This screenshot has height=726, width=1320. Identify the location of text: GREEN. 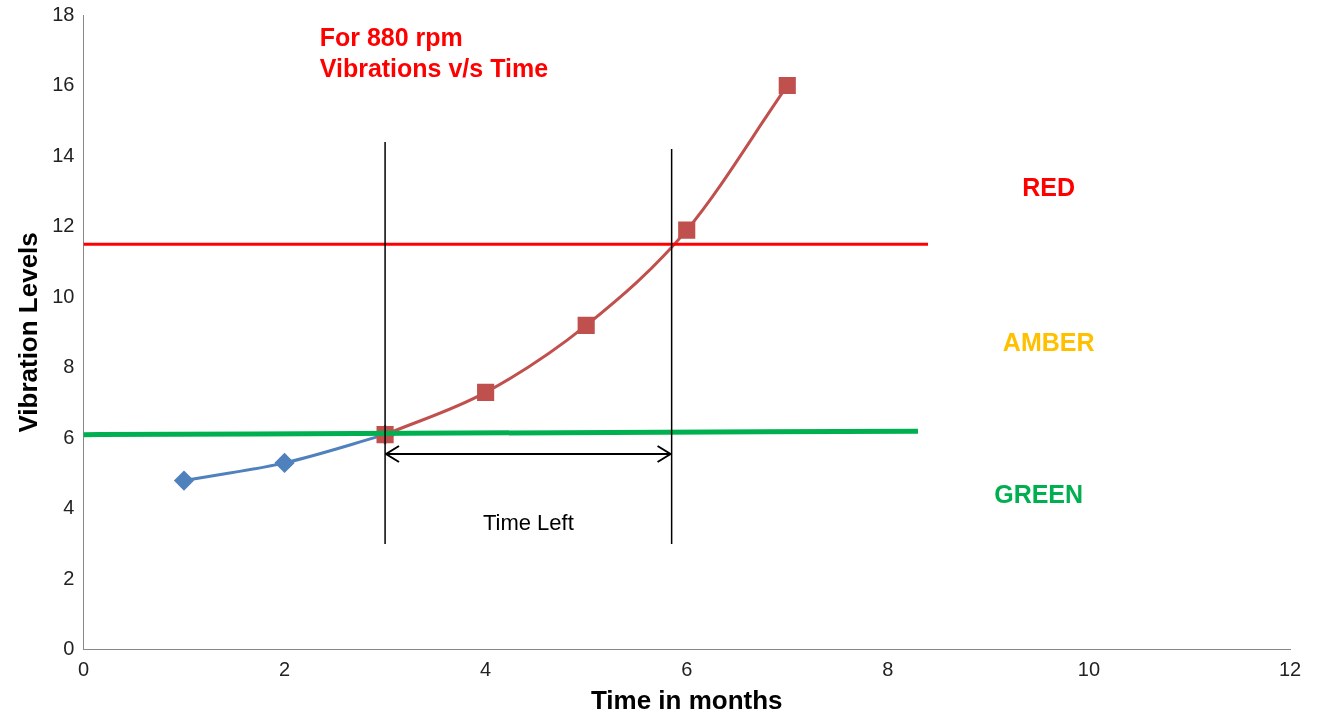
(1039, 494).